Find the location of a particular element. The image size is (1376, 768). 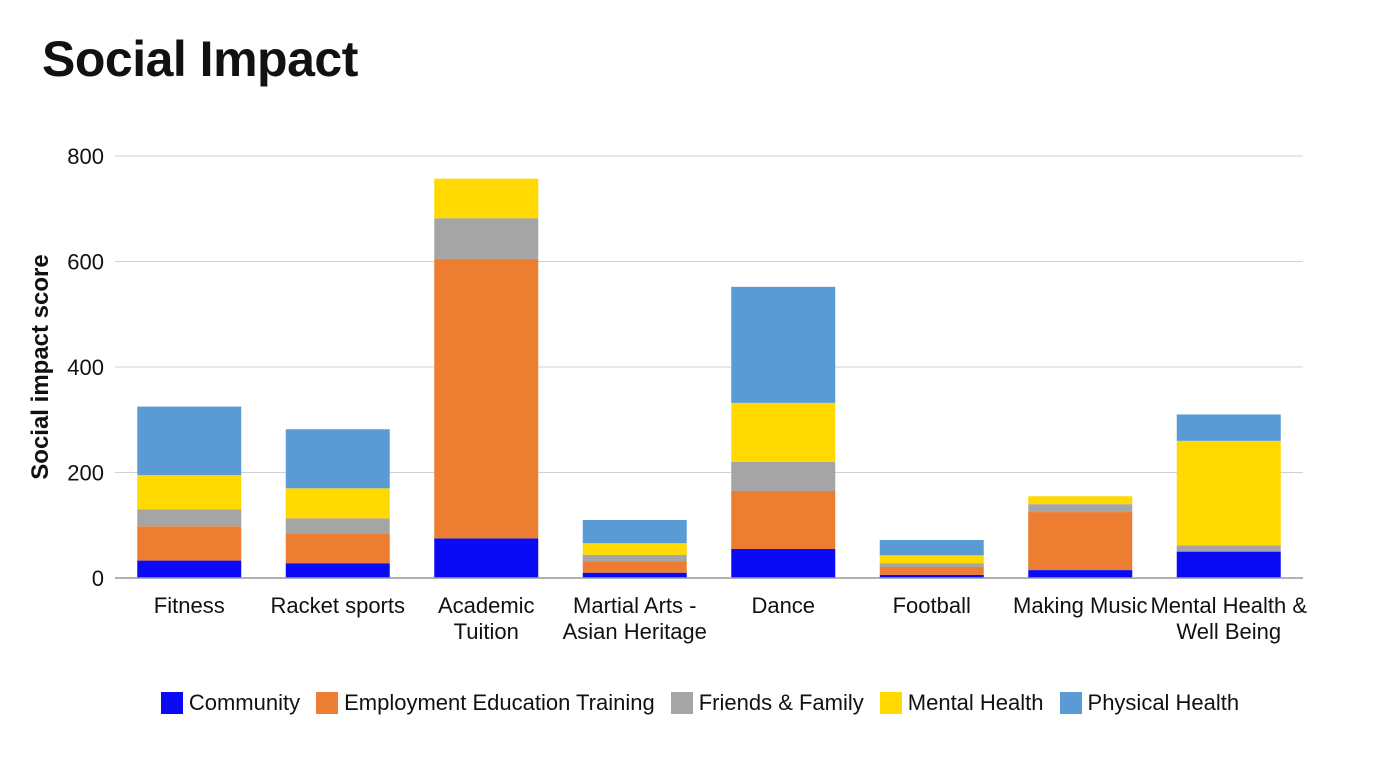

x-tick-label-line: Making Music is located at coordinates (1080, 605).